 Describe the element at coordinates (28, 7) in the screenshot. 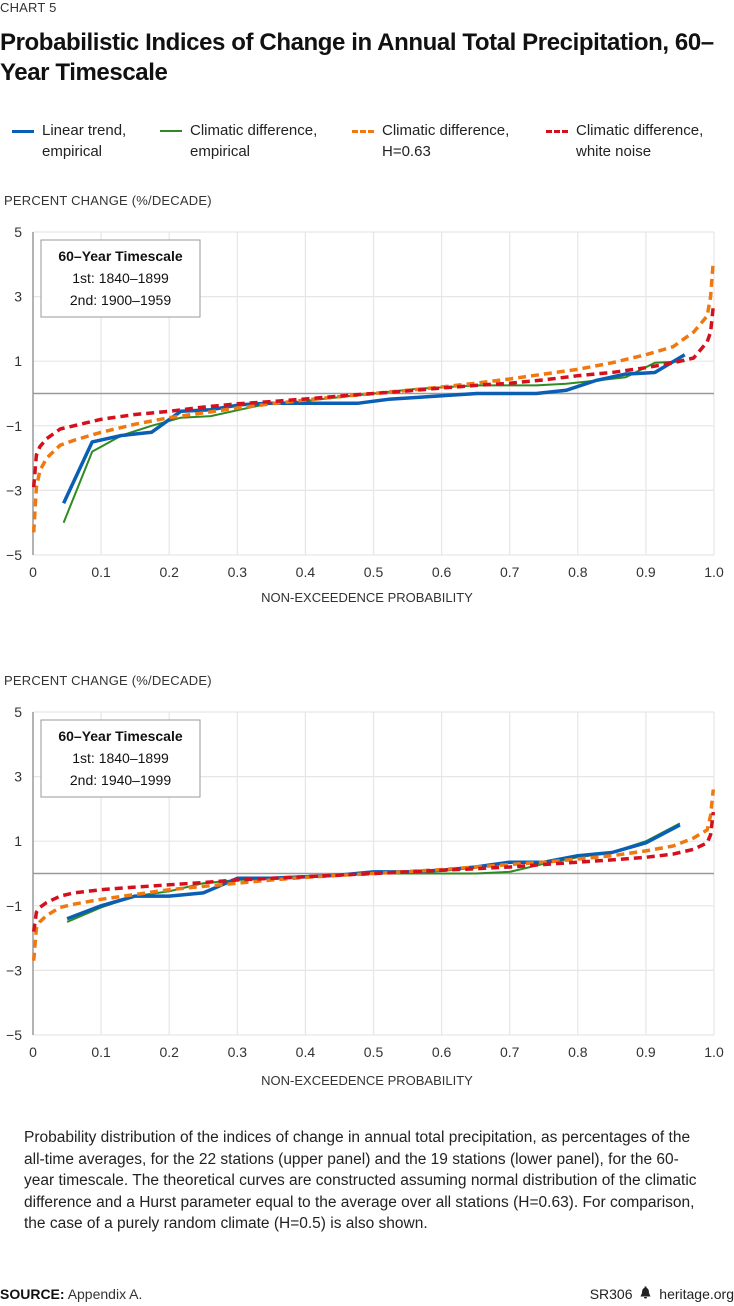

I see `chart-kicker: CHART 5` at that location.